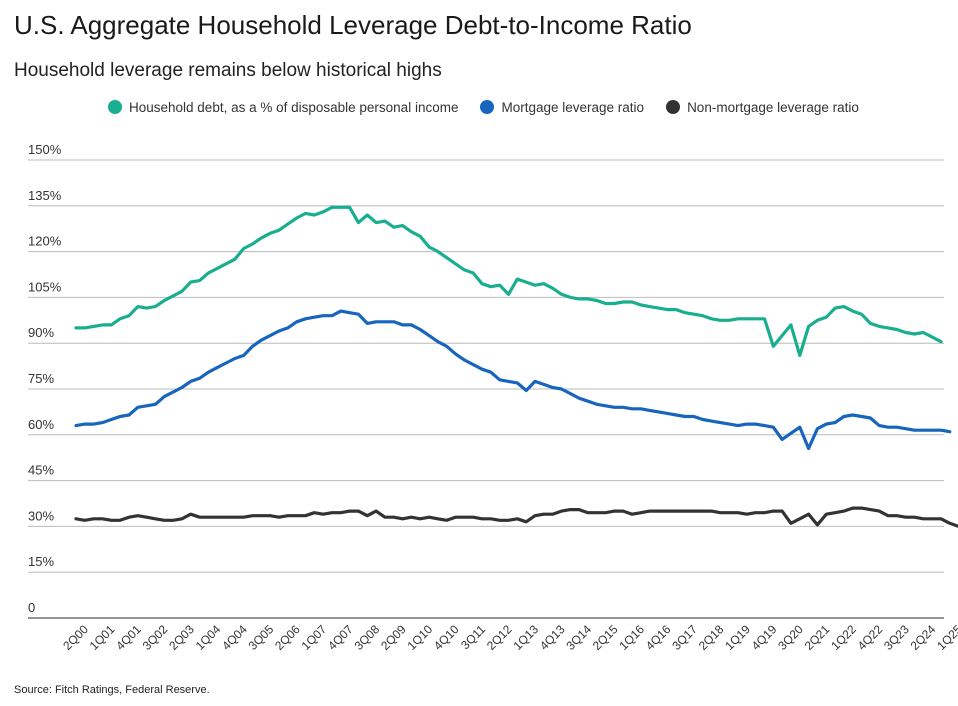 The image size is (958, 706). What do you see at coordinates (420, 637) in the screenshot?
I see `x-tick-label: 1Q10` at bounding box center [420, 637].